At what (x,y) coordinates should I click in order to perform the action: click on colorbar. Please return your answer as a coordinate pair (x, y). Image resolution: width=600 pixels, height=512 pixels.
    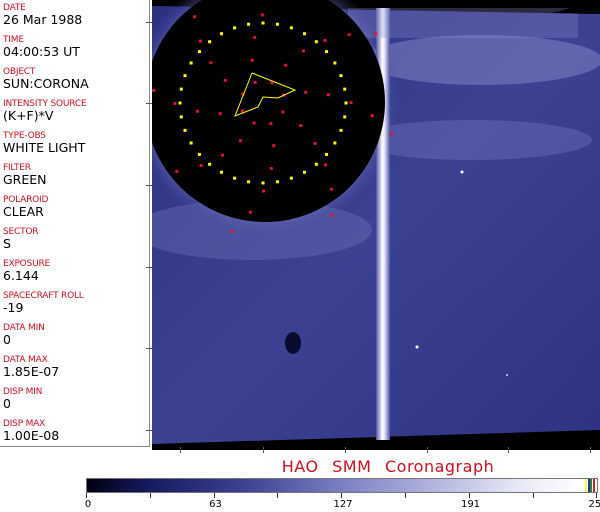
    Looking at the image, I should click on (342, 485).